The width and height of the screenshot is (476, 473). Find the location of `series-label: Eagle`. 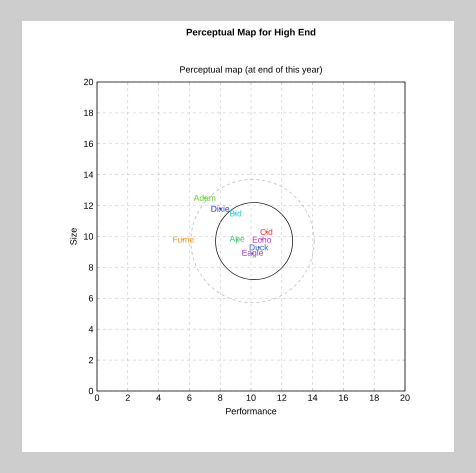

series-label: Eagle is located at coordinates (253, 254).